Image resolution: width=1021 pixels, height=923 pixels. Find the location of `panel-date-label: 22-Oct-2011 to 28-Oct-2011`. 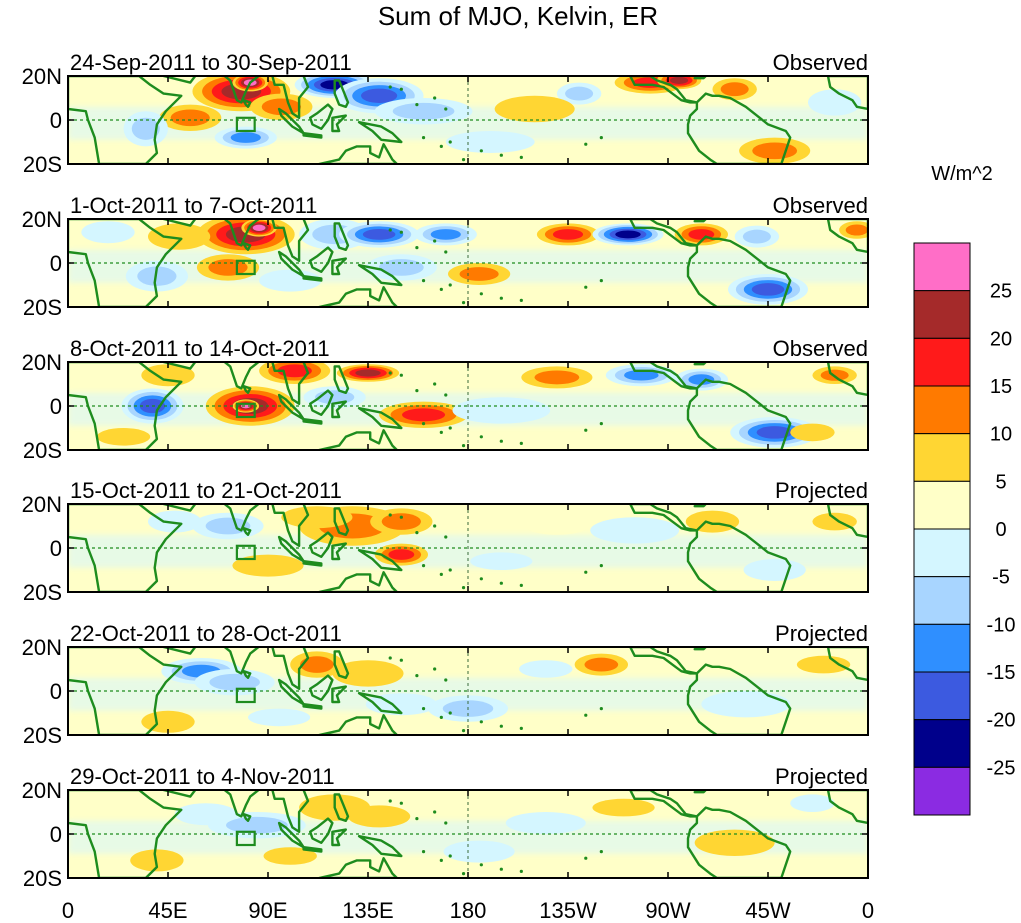

panel-date-label: 22-Oct-2011 to 28-Oct-2011 is located at coordinates (206, 633).